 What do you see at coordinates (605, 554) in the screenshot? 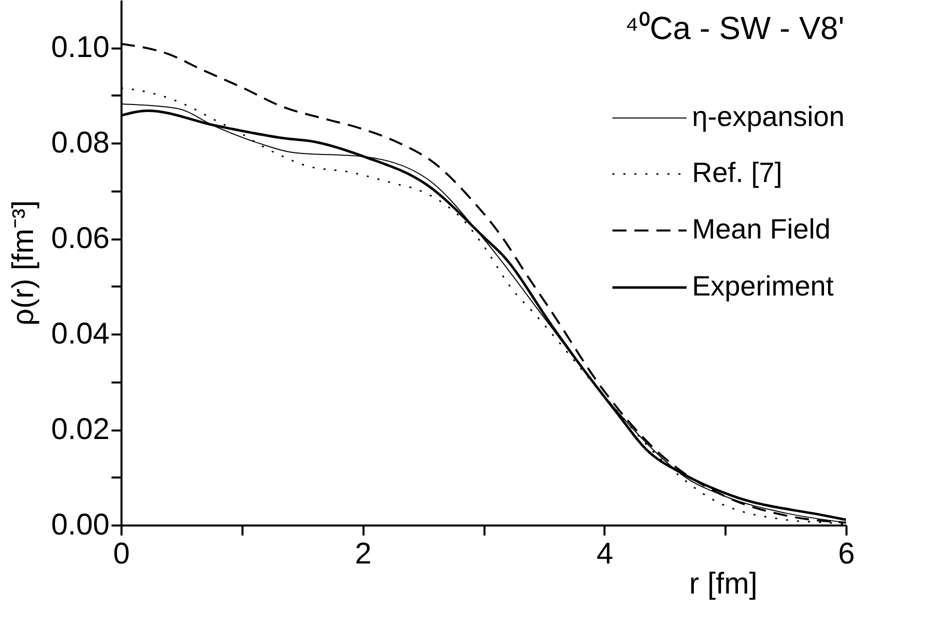
I see `x-tick-label: 4` at bounding box center [605, 554].